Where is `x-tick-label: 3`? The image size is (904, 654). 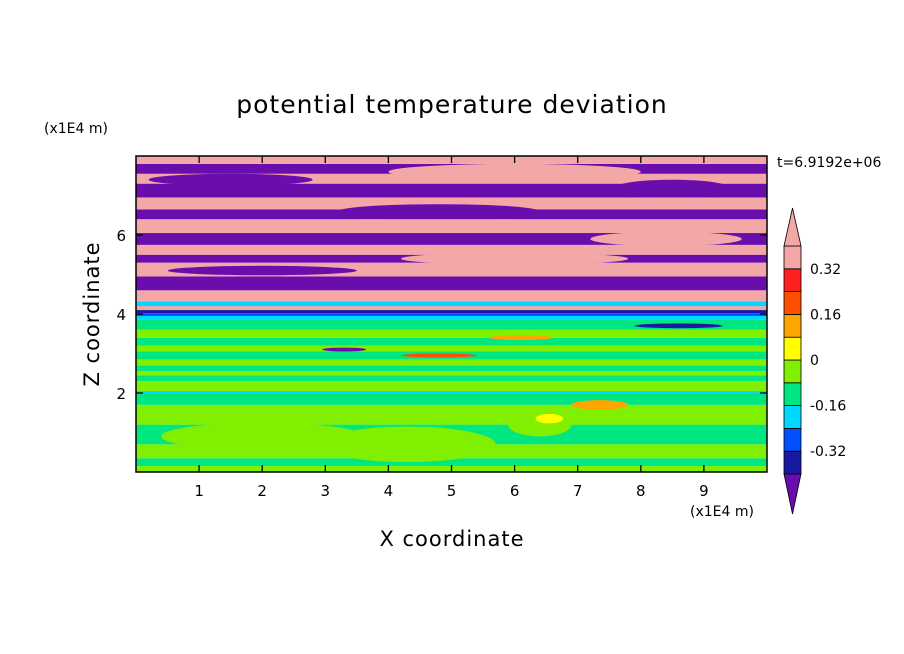 x-tick-label: 3 is located at coordinates (326, 491).